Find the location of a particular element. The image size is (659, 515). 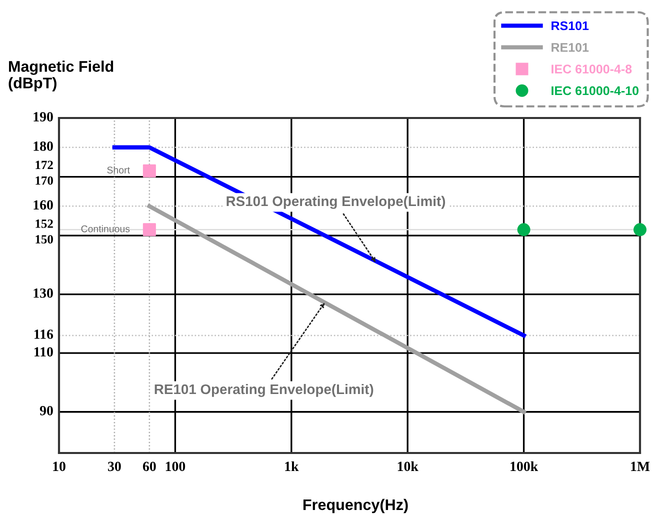

x-tick-label: 100 is located at coordinates (176, 467).